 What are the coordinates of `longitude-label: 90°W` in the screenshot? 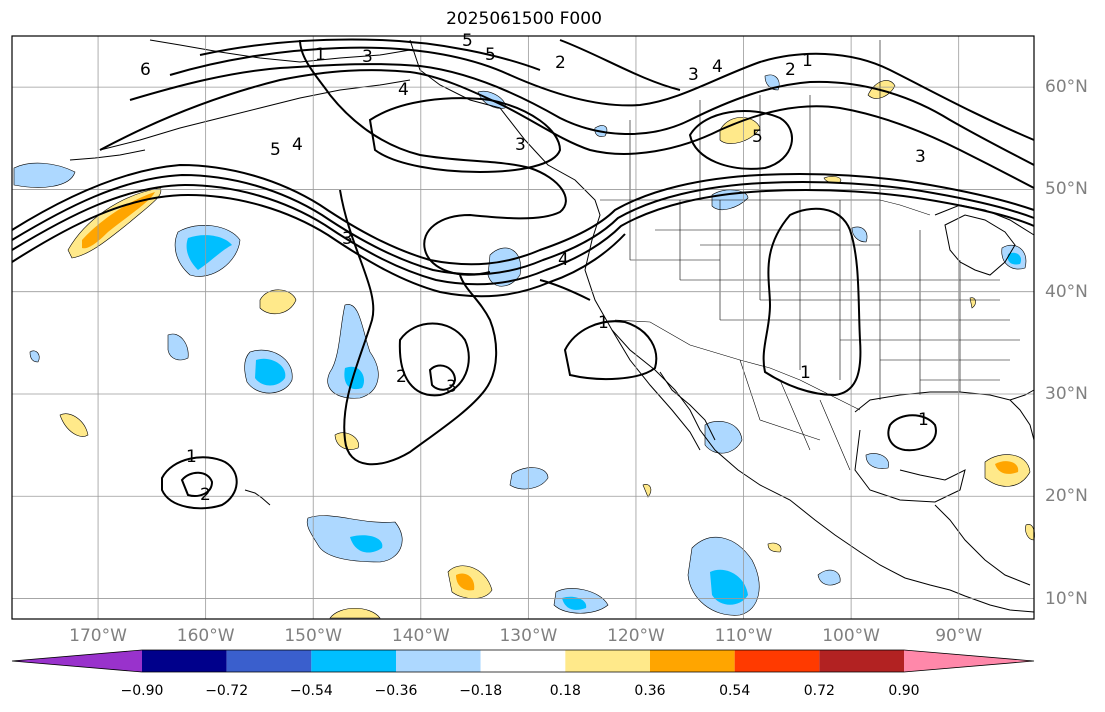 It's located at (959, 636).